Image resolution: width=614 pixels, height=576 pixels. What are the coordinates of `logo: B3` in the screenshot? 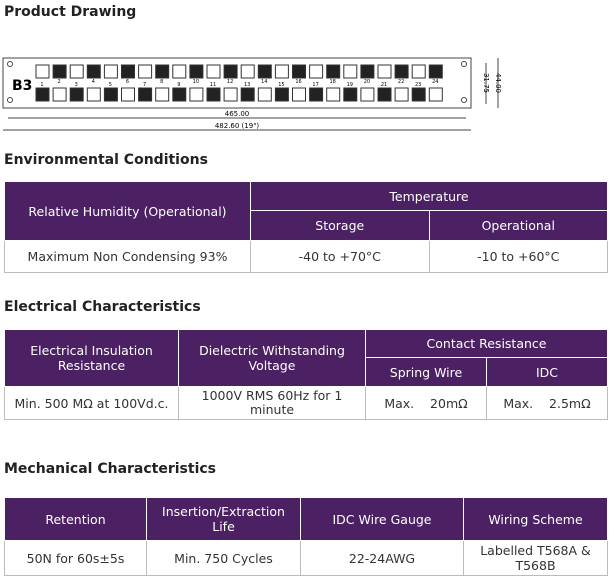 It's located at (22, 86).